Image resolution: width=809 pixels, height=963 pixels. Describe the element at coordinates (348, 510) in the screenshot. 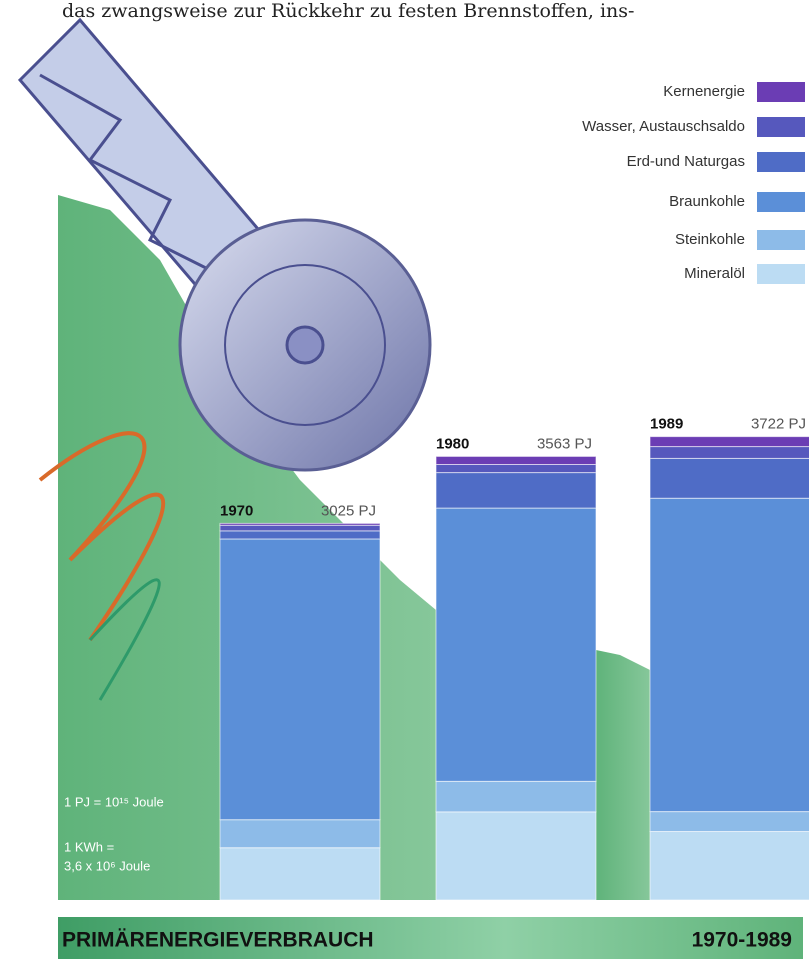

I see `total-label: 3025 PJ` at that location.